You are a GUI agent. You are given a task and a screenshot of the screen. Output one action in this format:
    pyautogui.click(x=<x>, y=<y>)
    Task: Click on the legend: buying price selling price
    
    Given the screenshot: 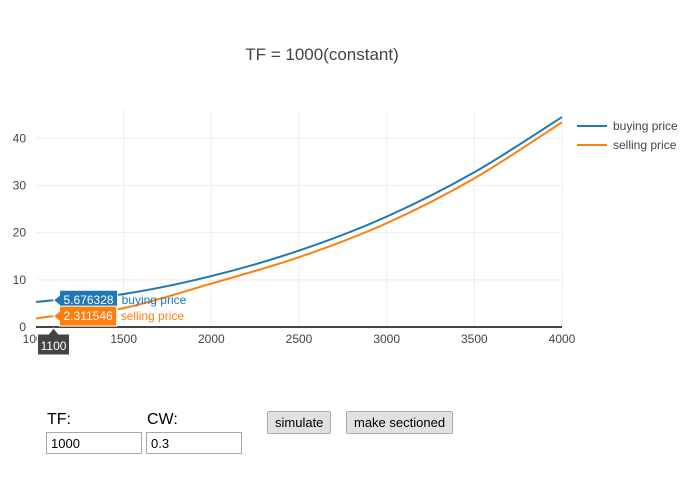 What is the action you would take?
    pyautogui.click(x=627, y=135)
    